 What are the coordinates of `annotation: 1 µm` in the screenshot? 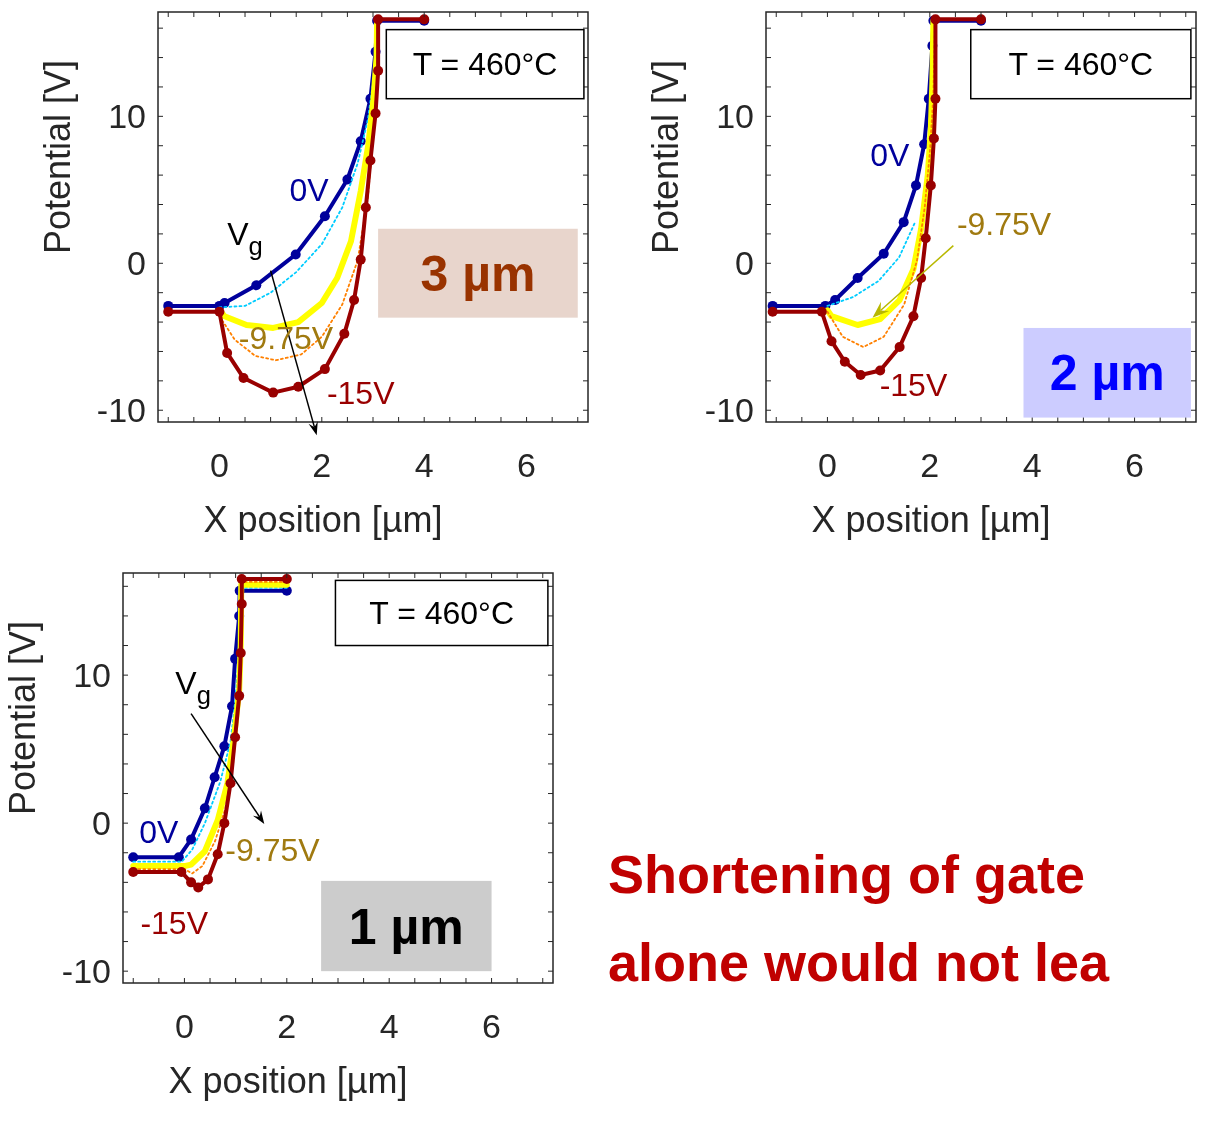 It's located at (406, 926).